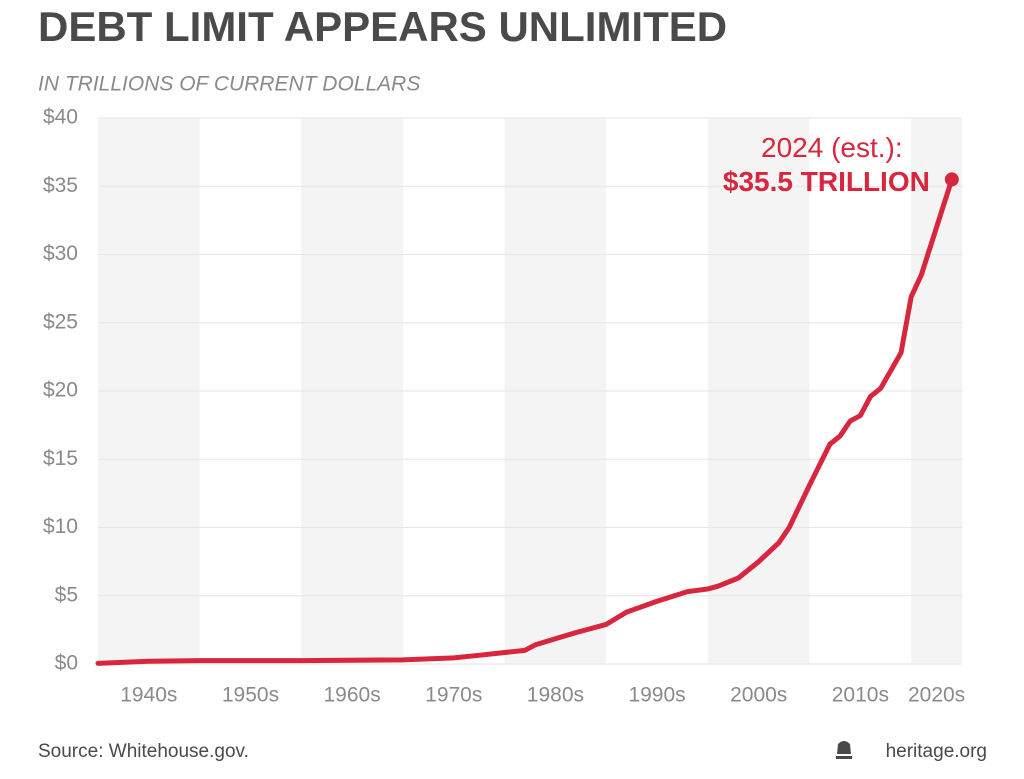 This screenshot has width=1024, height=779. What do you see at coordinates (860, 695) in the screenshot?
I see `x-tick-label: 2010s` at bounding box center [860, 695].